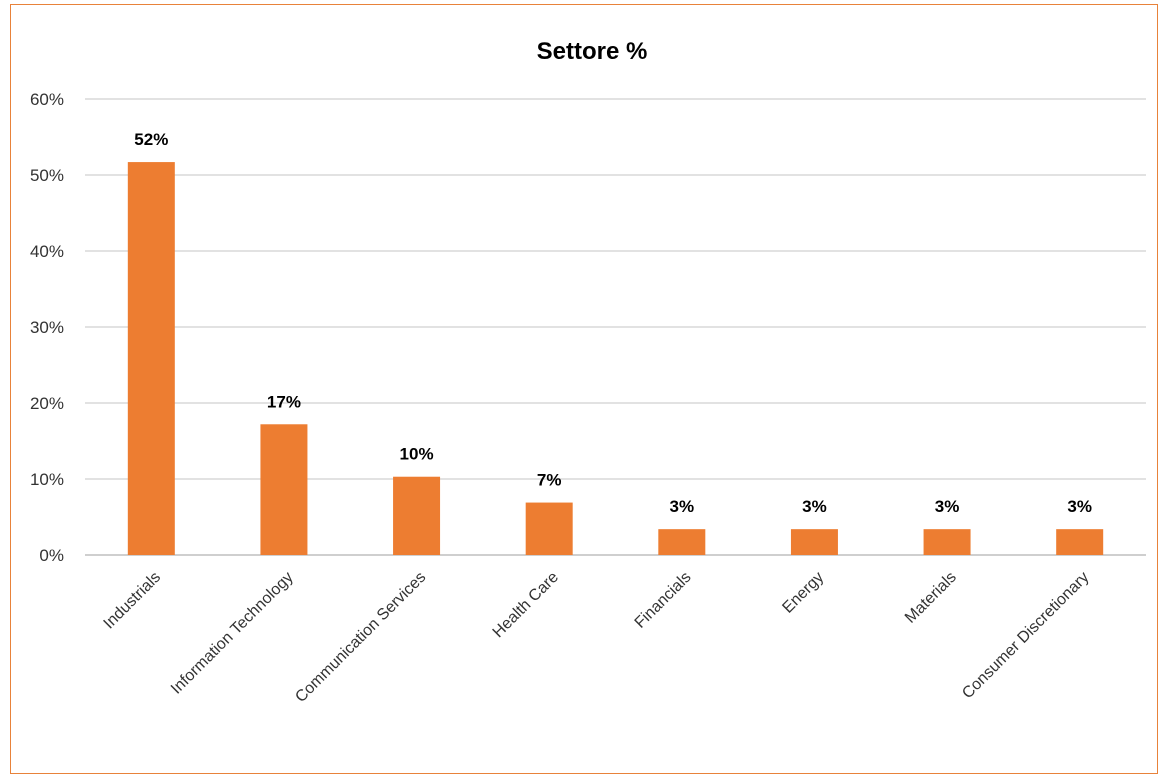 Image resolution: width=1160 pixels, height=774 pixels. Describe the element at coordinates (360, 637) in the screenshot. I see `x-category-label: Communication Services` at that location.